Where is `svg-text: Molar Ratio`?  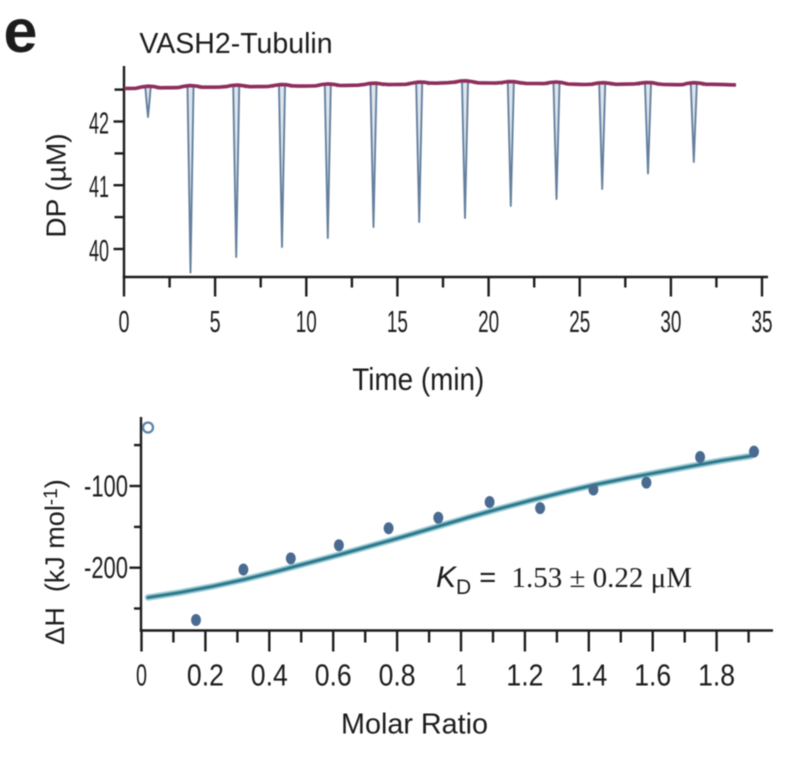 svg-text: Molar Ratio is located at coordinates (414, 725).